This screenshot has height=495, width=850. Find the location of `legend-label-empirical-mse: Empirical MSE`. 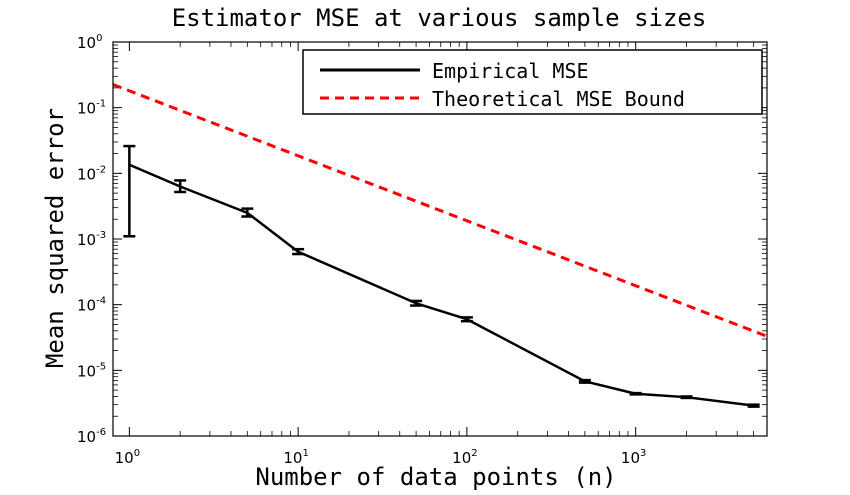

legend-label-empirical-mse: Empirical MSE is located at coordinates (510, 71).